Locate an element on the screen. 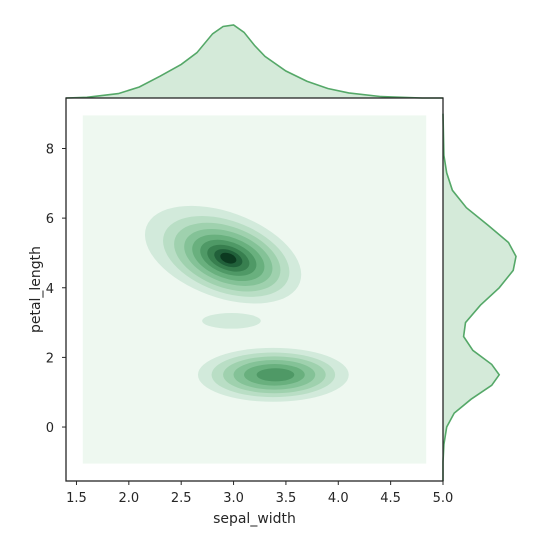 Image resolution: width=540 pixels, height=540 pixels. y-tick-label-0: 0 is located at coordinates (50, 428).